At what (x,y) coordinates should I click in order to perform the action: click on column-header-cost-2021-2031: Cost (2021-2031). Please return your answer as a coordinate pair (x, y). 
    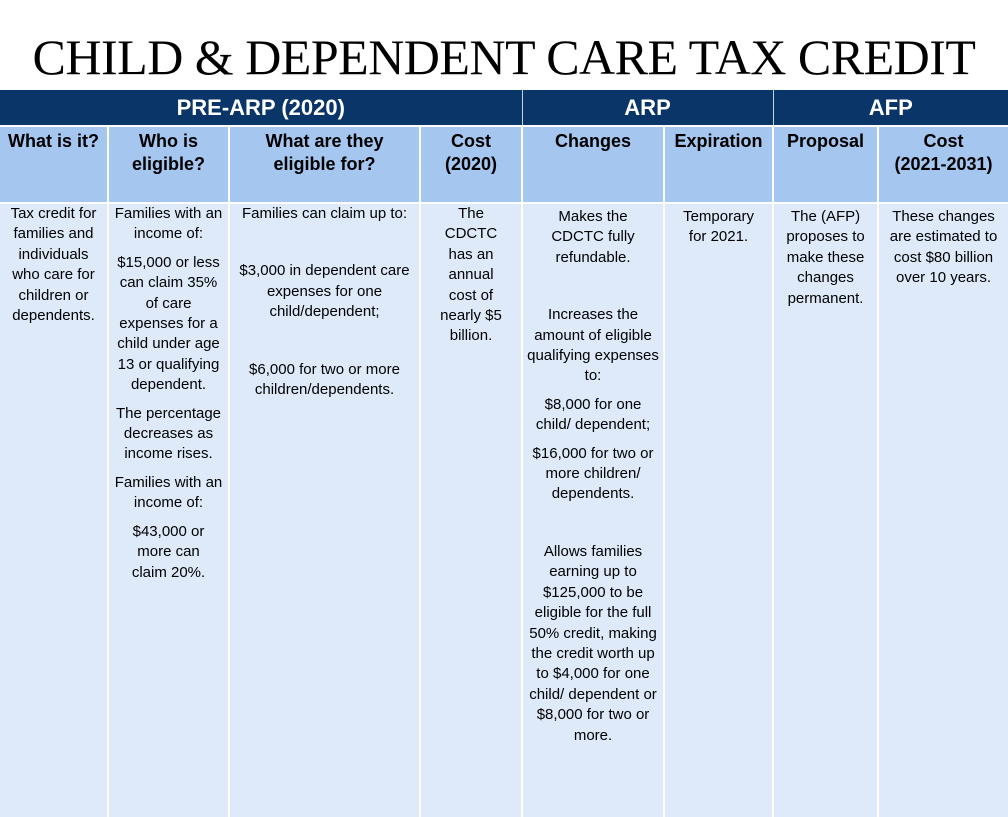
    Looking at the image, I should click on (942, 164).